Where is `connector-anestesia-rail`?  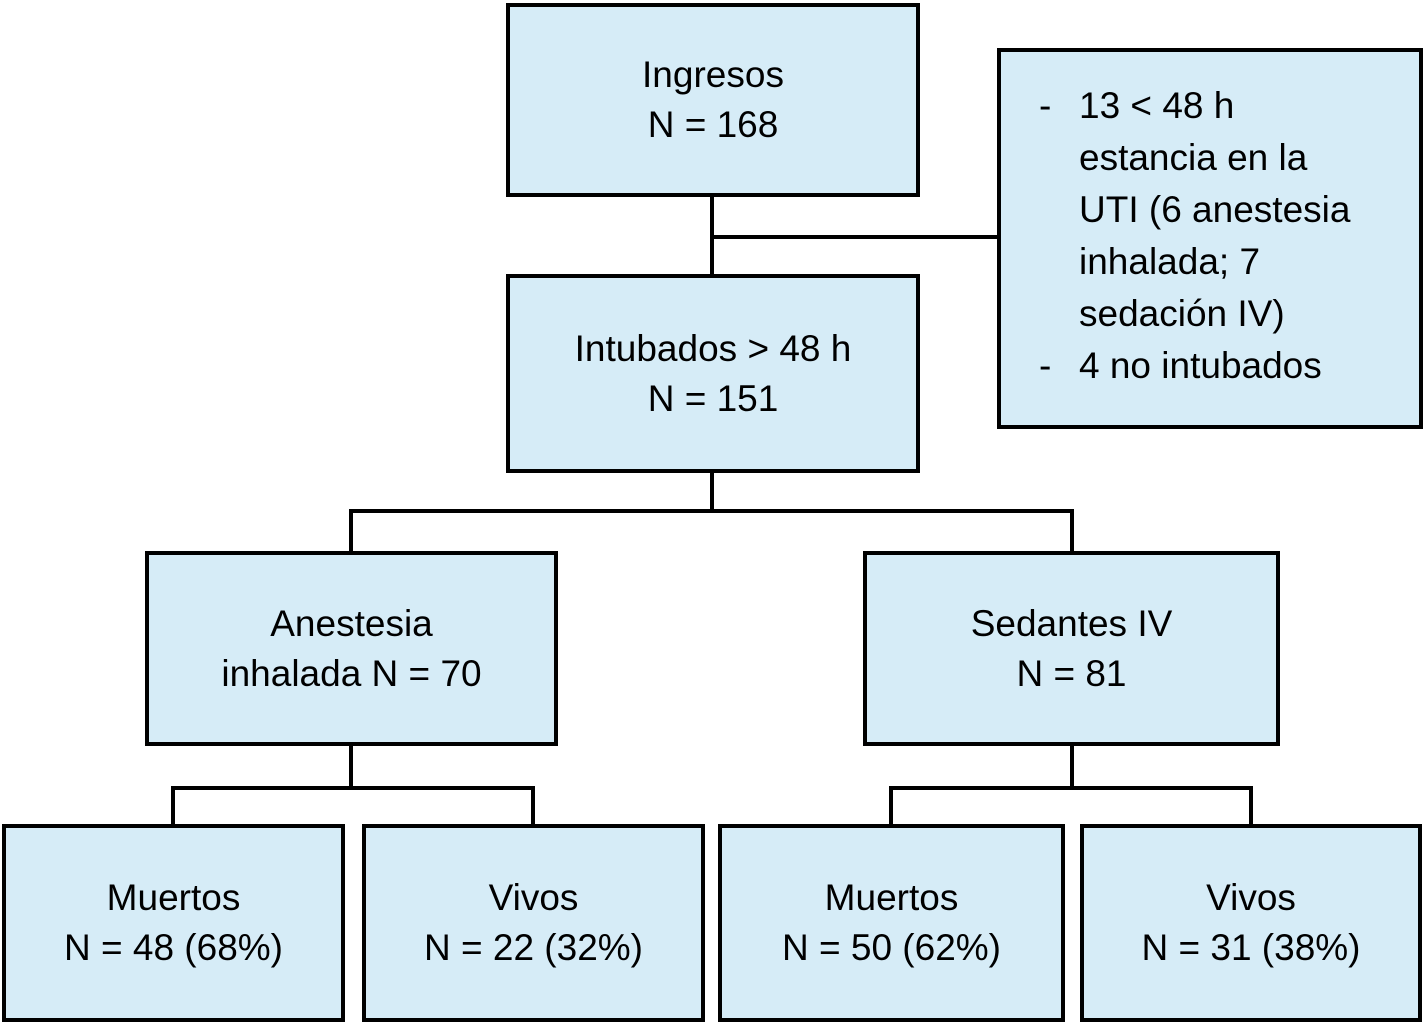
connector-anestesia-rail is located at coordinates (353, 788).